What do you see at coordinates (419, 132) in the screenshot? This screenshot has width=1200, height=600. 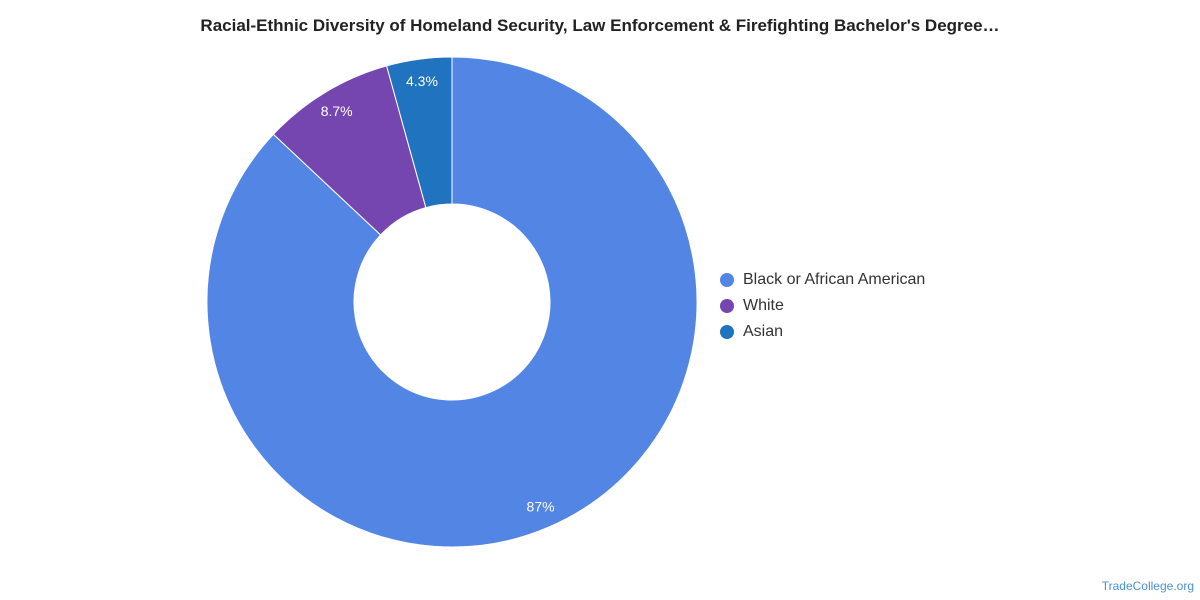 I see `donut-slice-asian` at bounding box center [419, 132].